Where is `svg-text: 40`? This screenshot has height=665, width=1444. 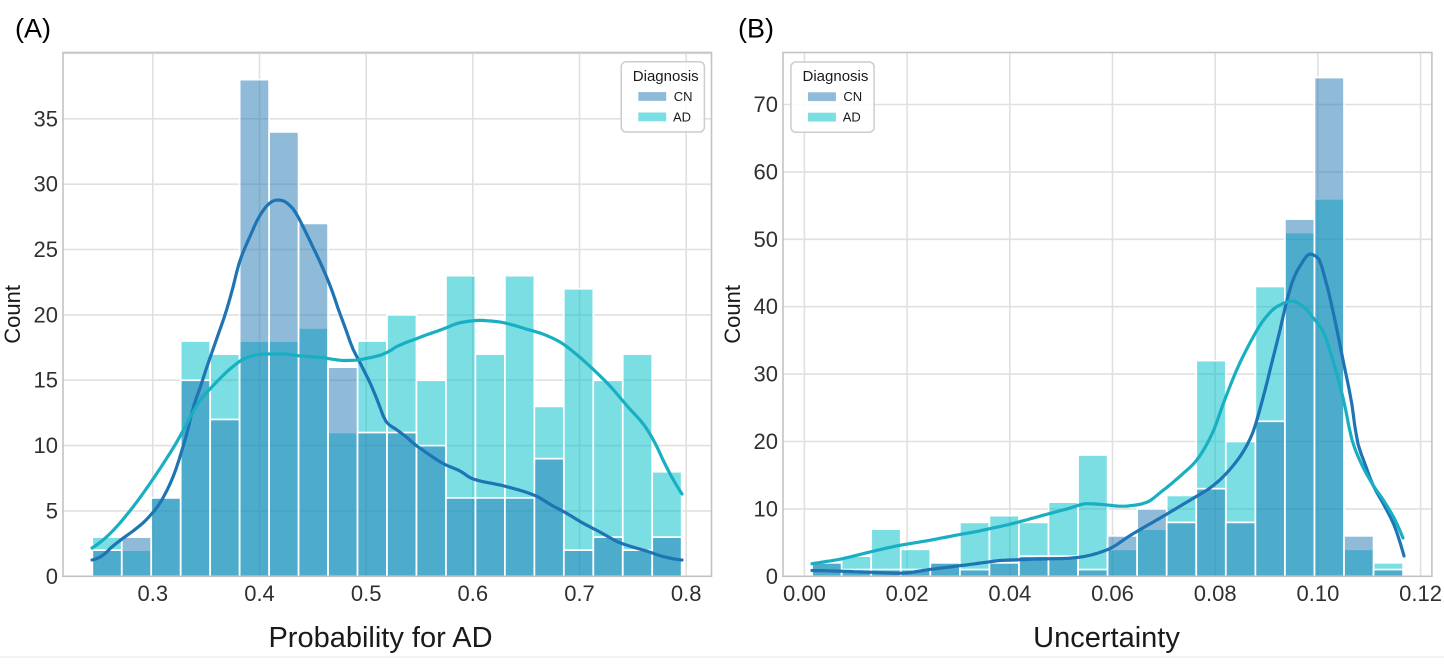
svg-text: 40 is located at coordinates (766, 306).